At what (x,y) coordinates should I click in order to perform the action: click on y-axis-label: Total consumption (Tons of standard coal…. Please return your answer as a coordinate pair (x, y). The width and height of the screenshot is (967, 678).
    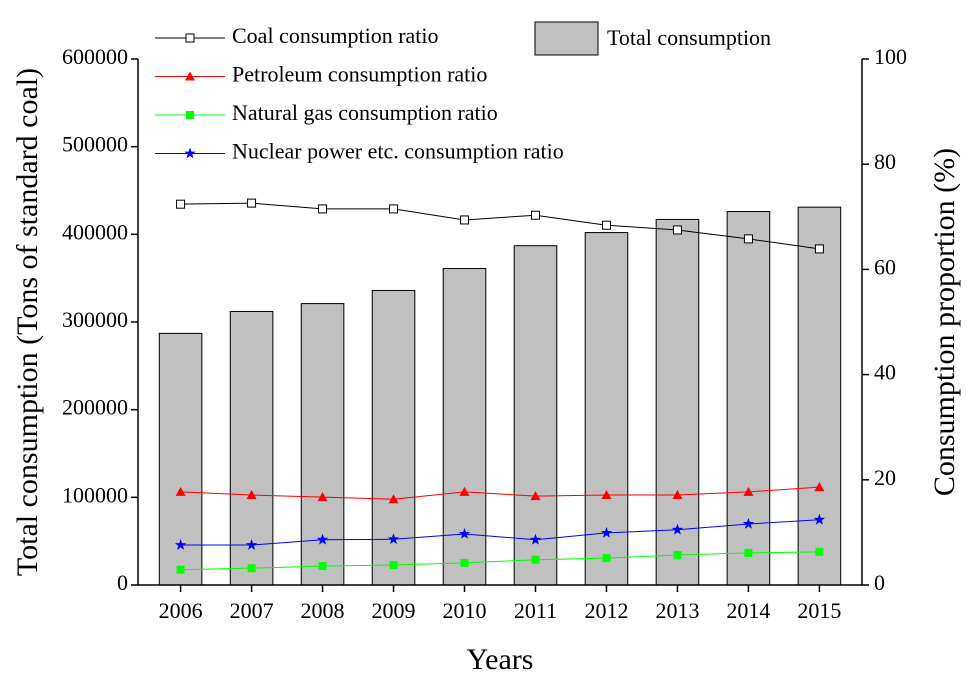
    Looking at the image, I should click on (27, 322).